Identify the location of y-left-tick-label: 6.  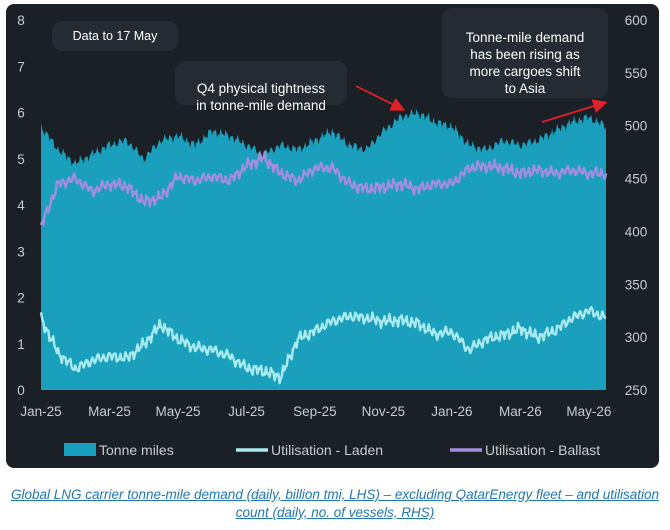
(21, 113).